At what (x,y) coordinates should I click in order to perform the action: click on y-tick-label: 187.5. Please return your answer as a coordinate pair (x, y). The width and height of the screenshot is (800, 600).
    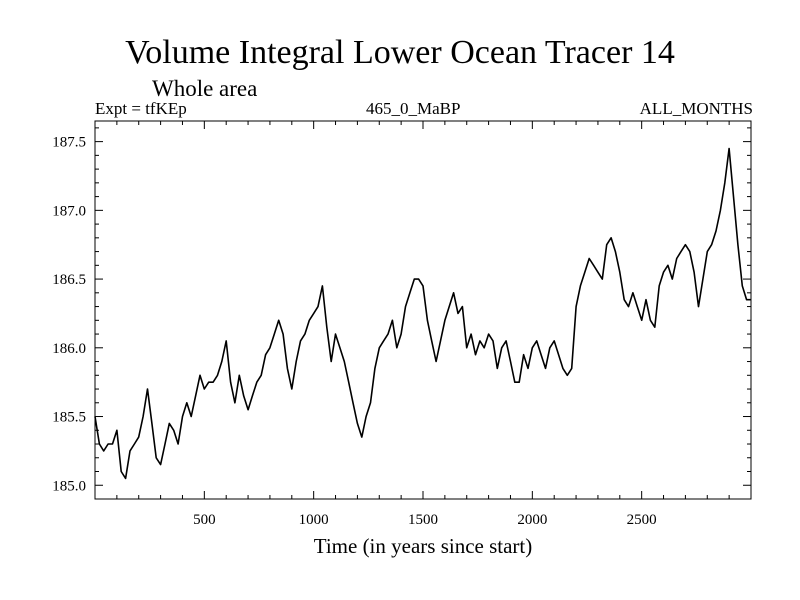
    Looking at the image, I should click on (69, 143).